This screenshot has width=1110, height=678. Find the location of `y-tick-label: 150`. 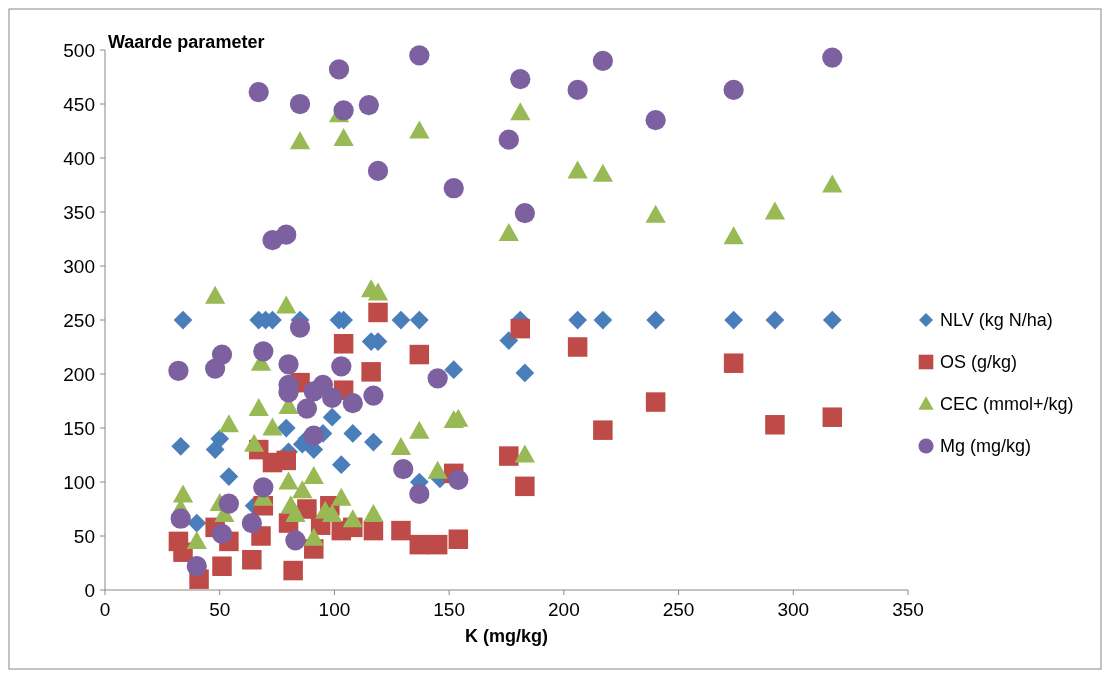

y-tick-label: 150 is located at coordinates (79, 428).